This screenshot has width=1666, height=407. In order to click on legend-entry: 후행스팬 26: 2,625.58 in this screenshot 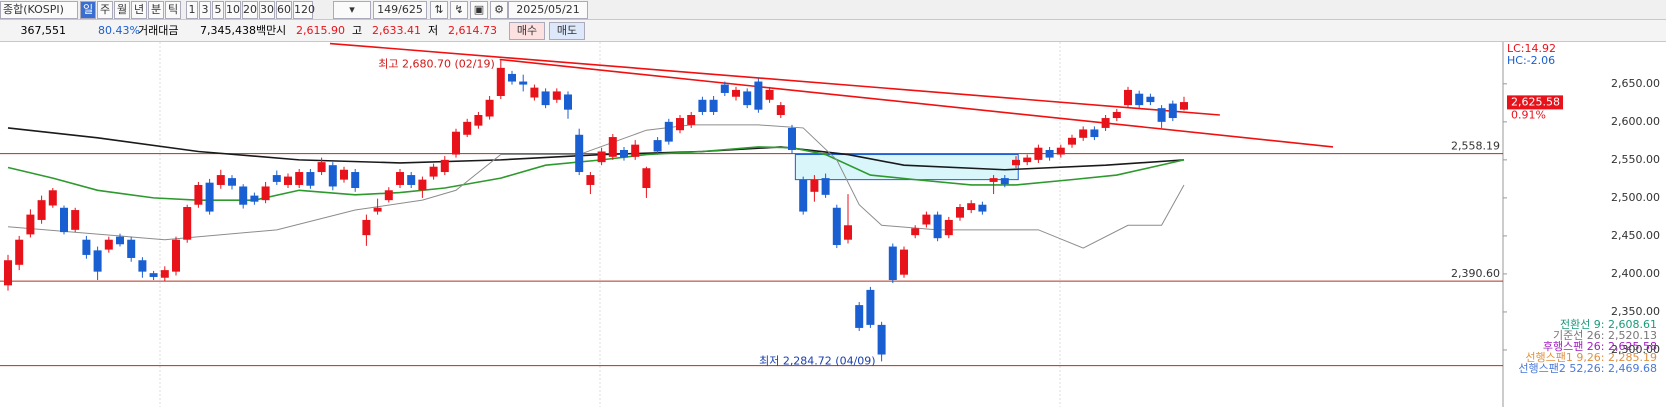, I will do `click(1600, 346)`.